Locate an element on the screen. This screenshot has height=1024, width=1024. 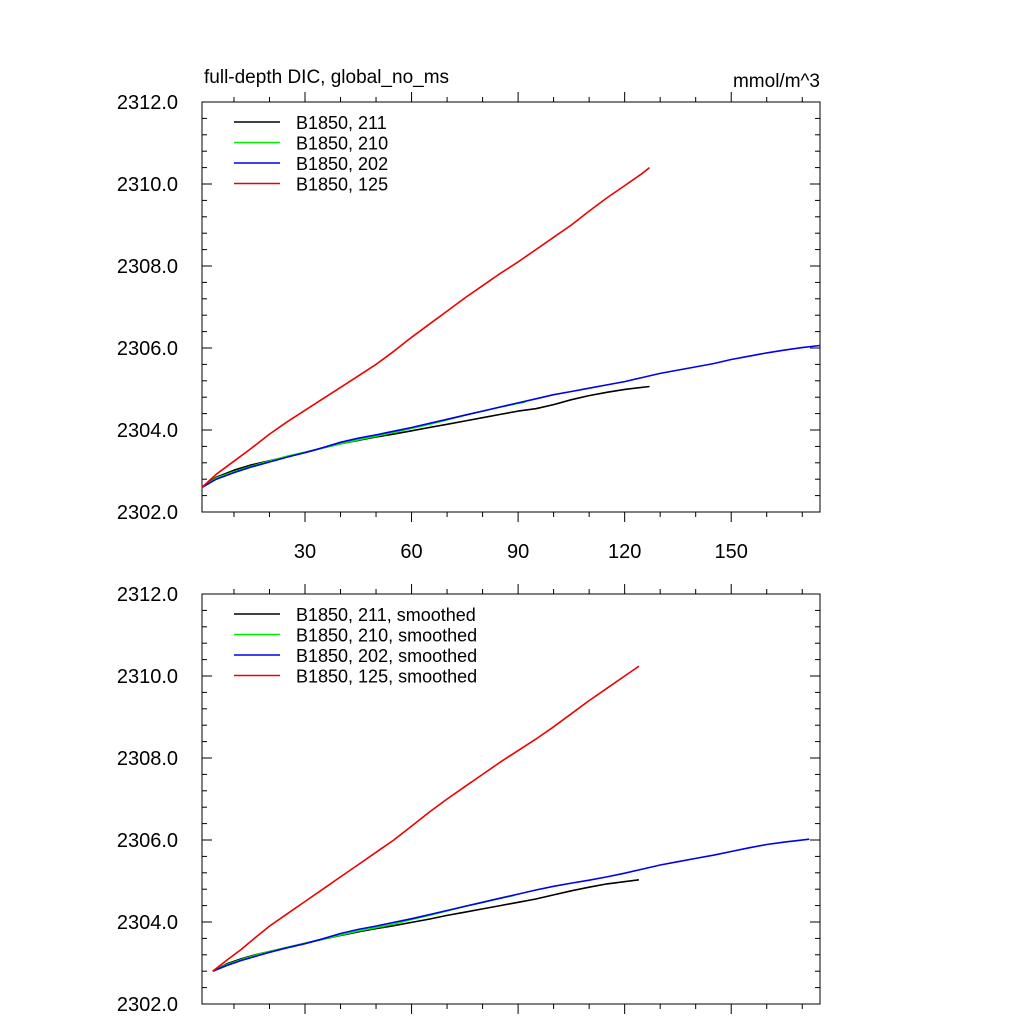
figure-title: full-depth DIC, global_no_ms is located at coordinates (326, 77).